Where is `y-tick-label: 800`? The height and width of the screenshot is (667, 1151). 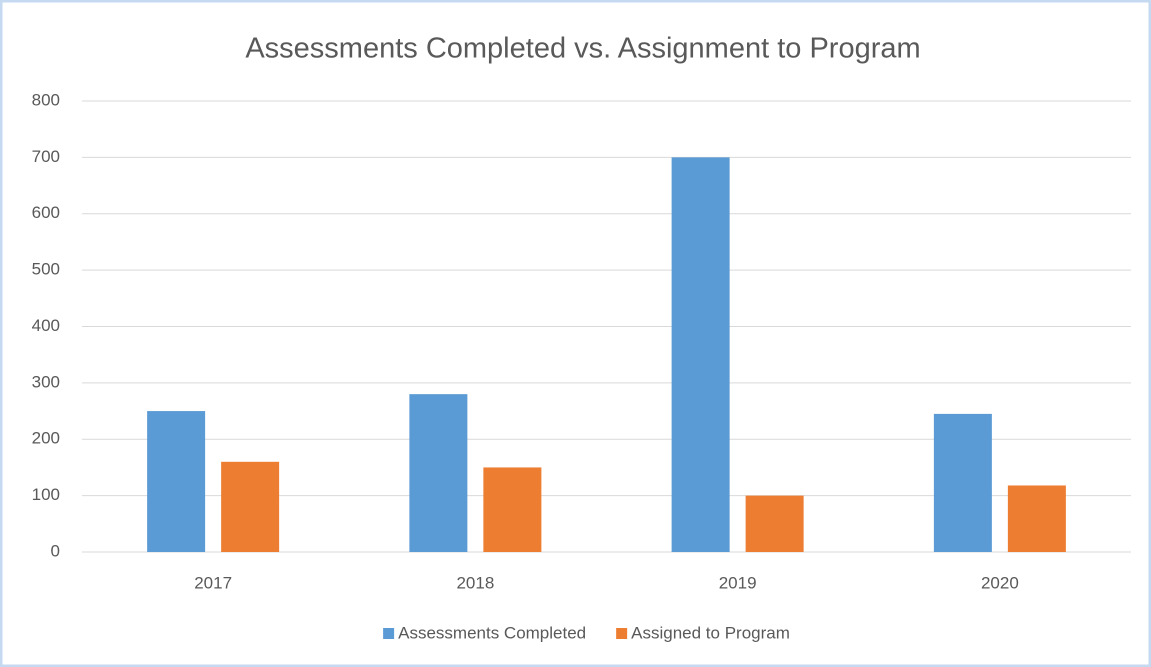 y-tick-label: 800 is located at coordinates (46, 99).